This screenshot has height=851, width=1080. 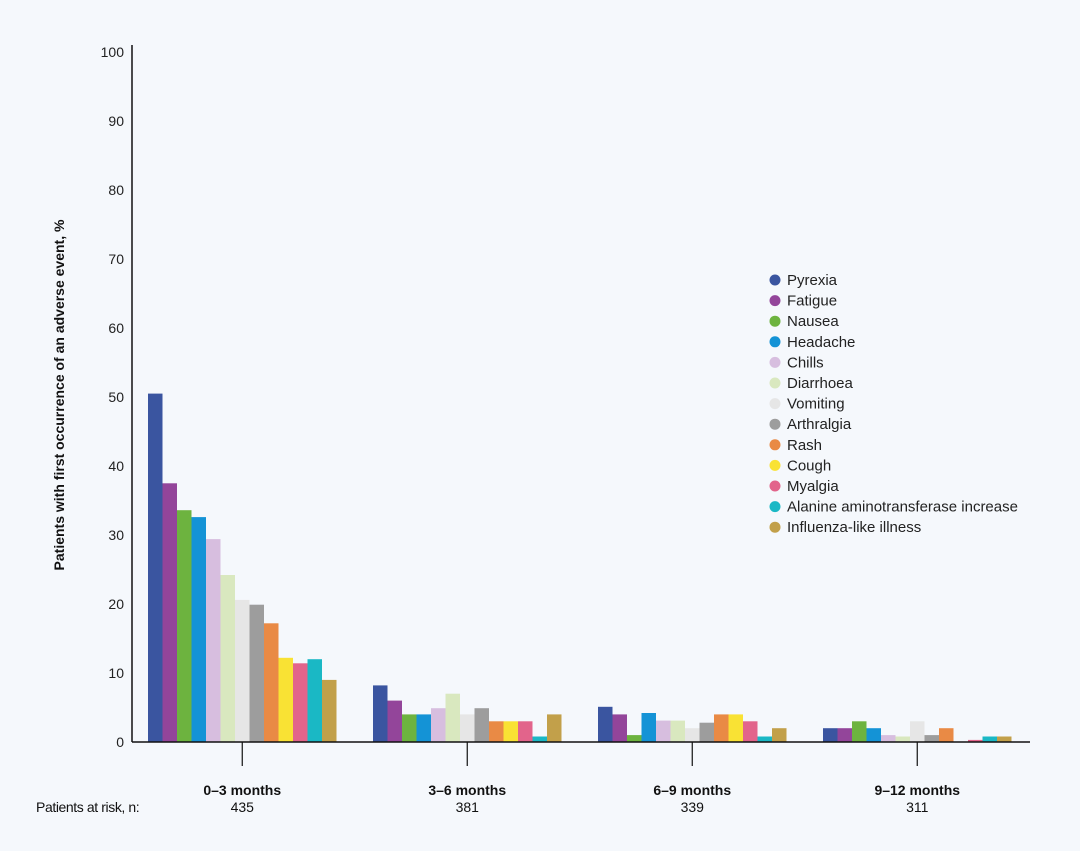 What do you see at coordinates (813, 321) in the screenshot?
I see `legend-label: Nausea` at bounding box center [813, 321].